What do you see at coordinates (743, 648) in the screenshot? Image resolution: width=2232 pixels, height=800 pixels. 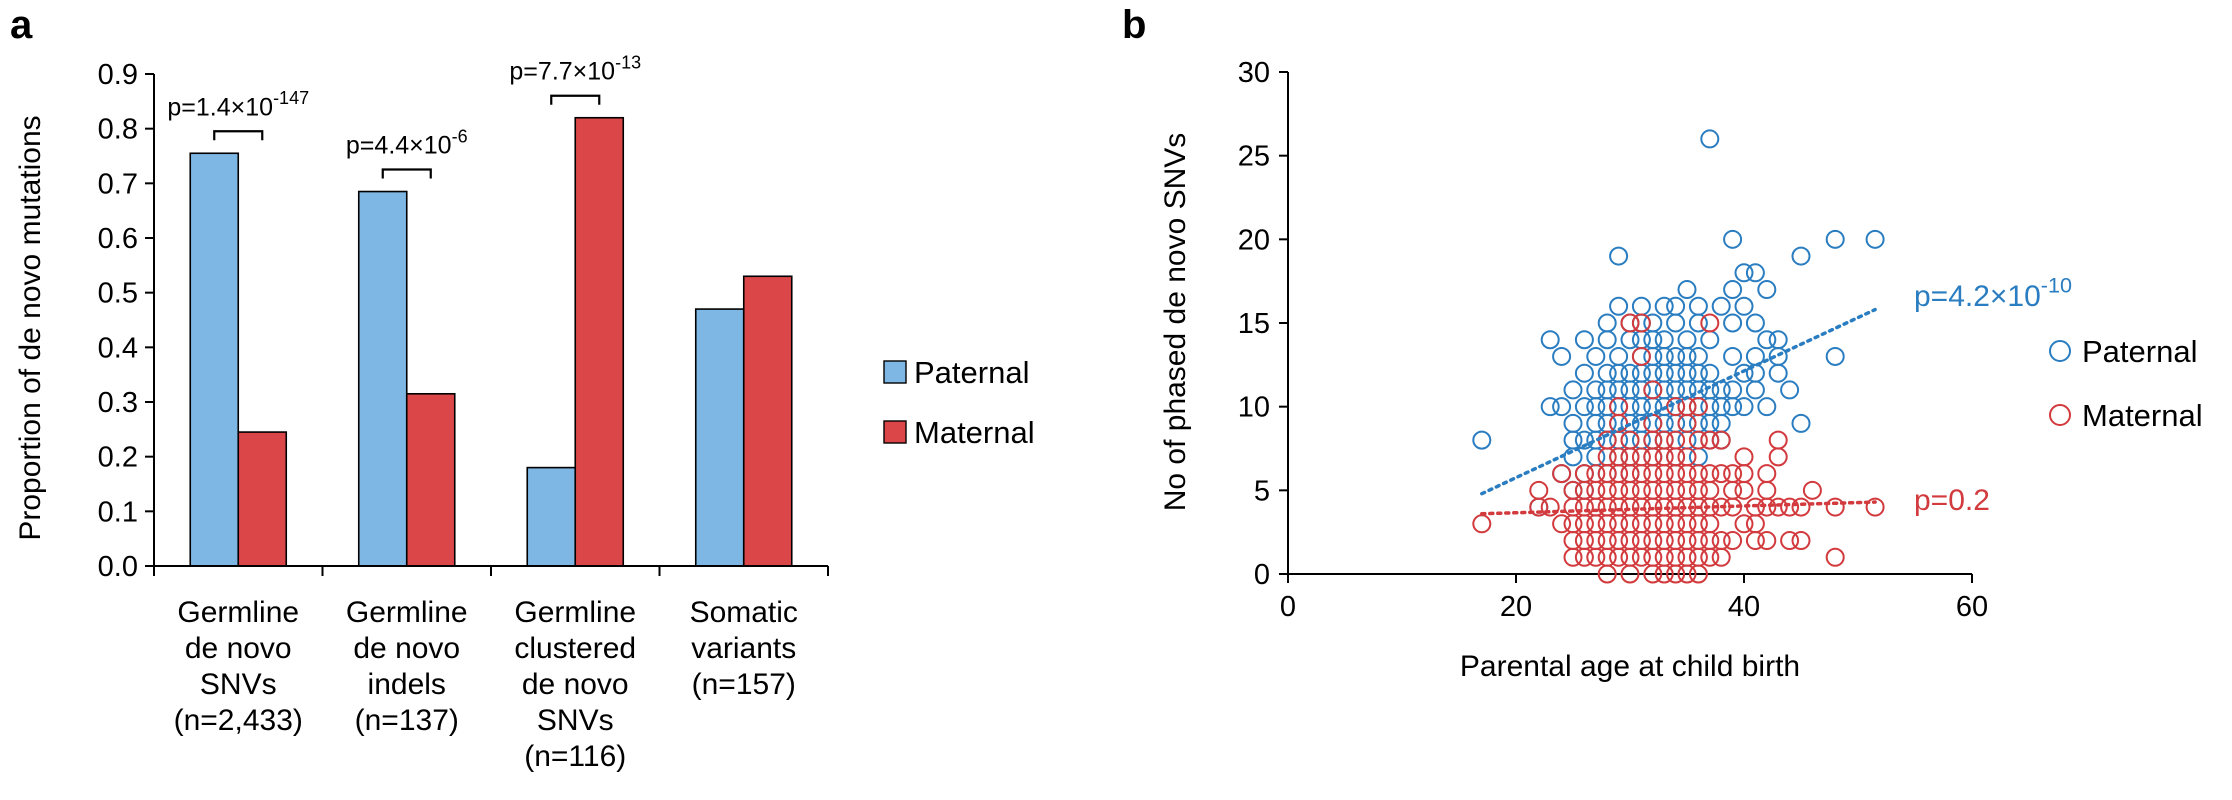 I see `category-label: variants` at bounding box center [743, 648].